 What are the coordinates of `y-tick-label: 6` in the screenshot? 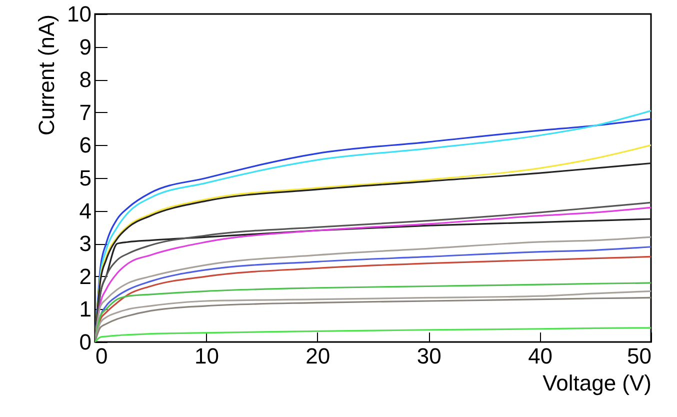 It's located at (85, 145).